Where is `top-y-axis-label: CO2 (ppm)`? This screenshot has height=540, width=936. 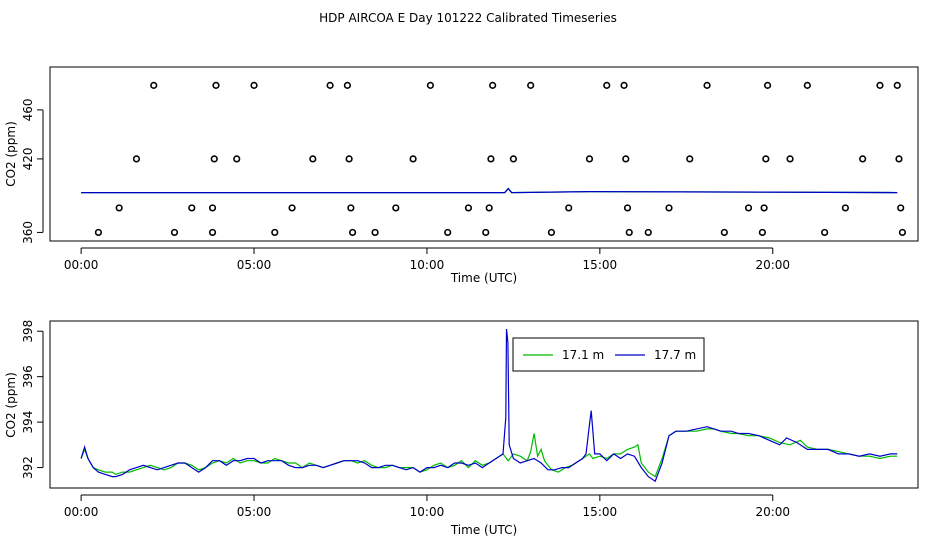 top-y-axis-label: CO2 (ppm) is located at coordinates (11, 154).